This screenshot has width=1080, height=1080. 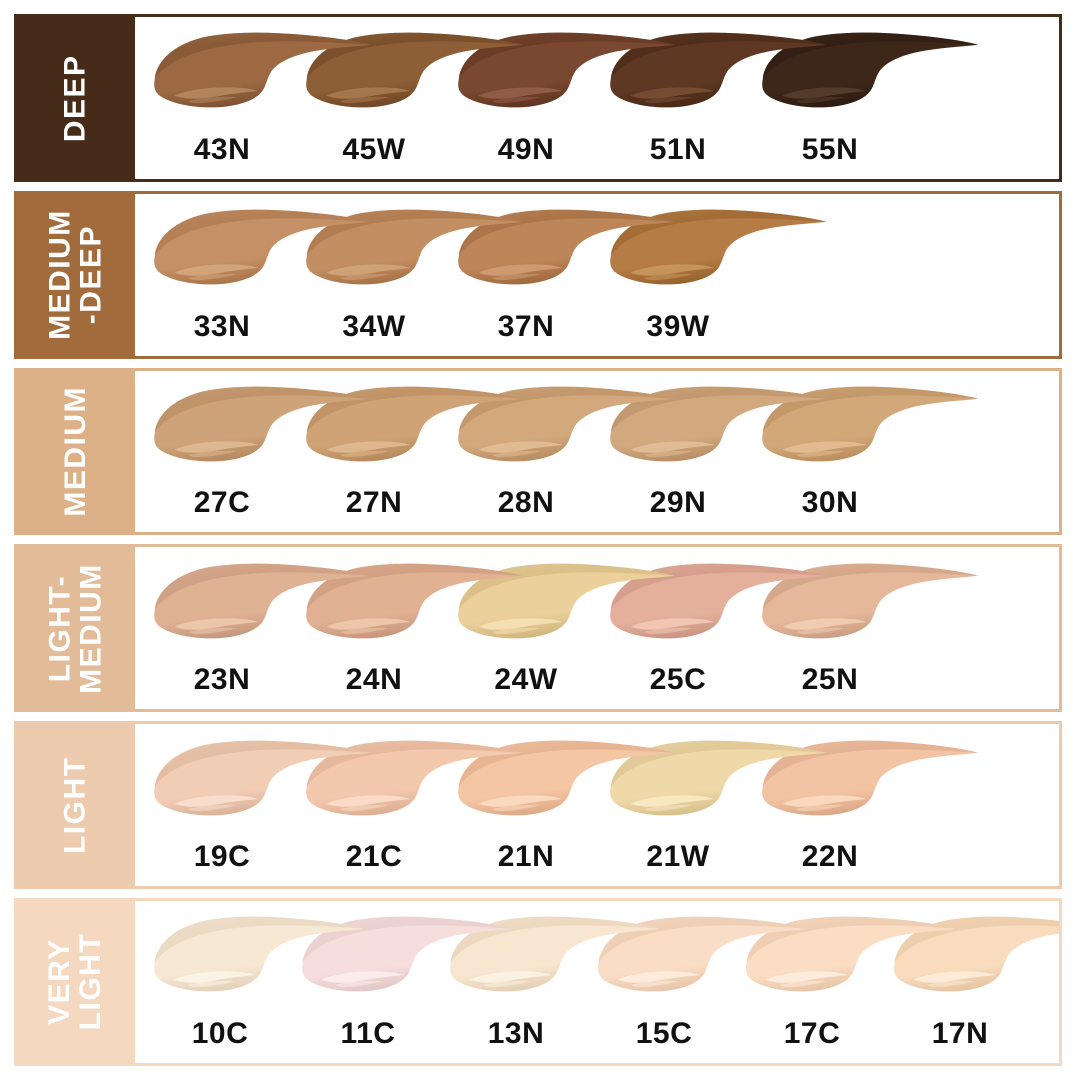 What do you see at coordinates (830, 503) in the screenshot?
I see `shade-code-label: 30N` at bounding box center [830, 503].